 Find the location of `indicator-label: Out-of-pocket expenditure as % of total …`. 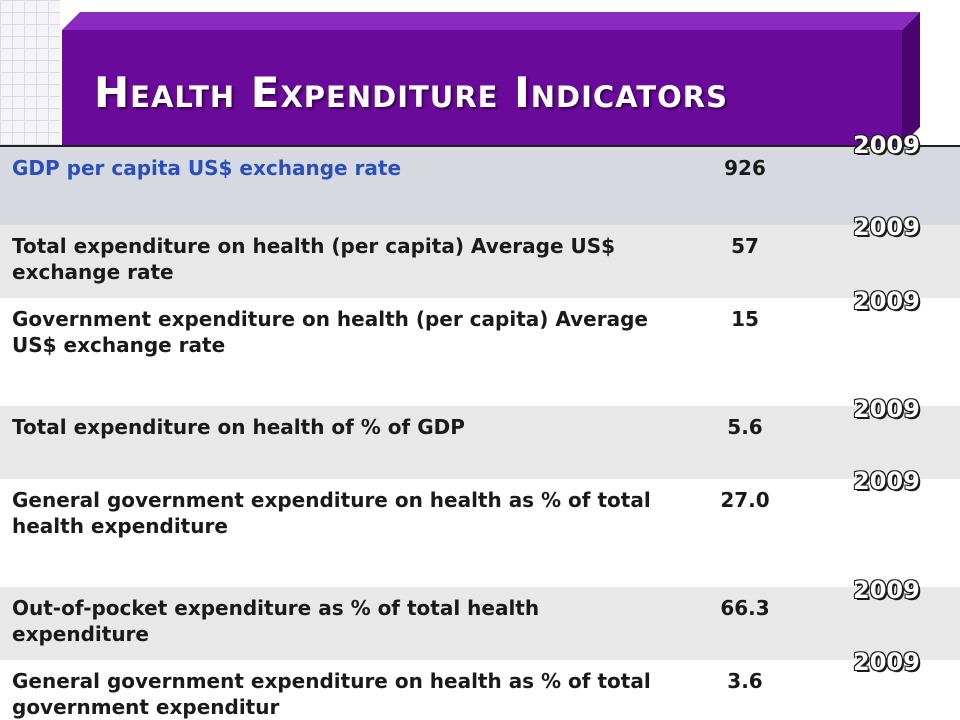

indicator-label: Out-of-pocket expenditure as % of total … is located at coordinates (276, 621).